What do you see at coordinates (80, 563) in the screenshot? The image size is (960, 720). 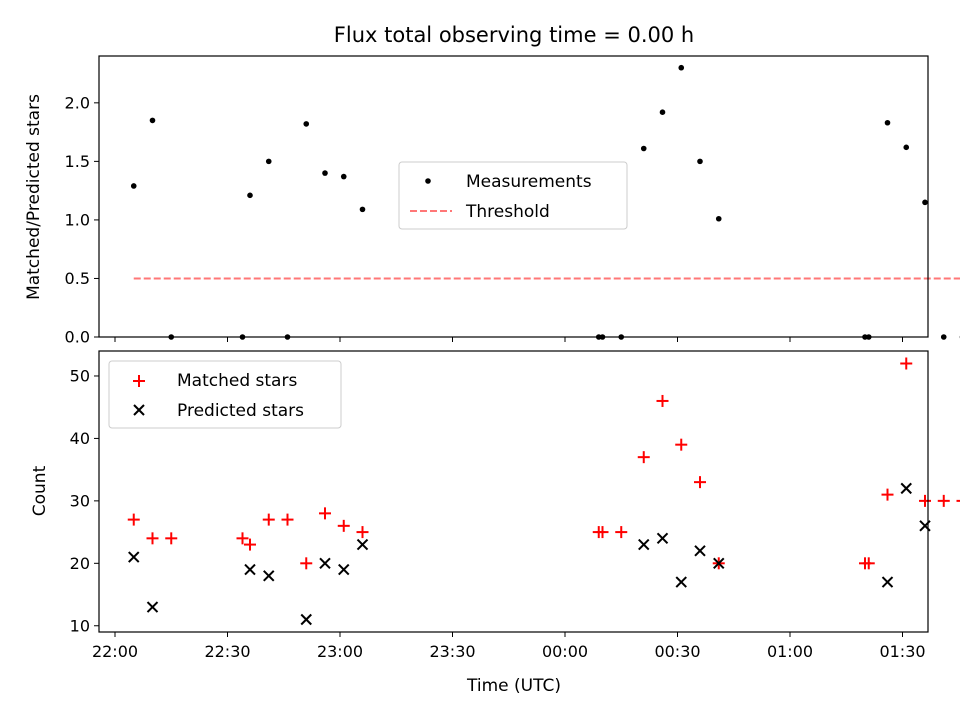 I see `bottom-ytick-label: 20` at bounding box center [80, 563].